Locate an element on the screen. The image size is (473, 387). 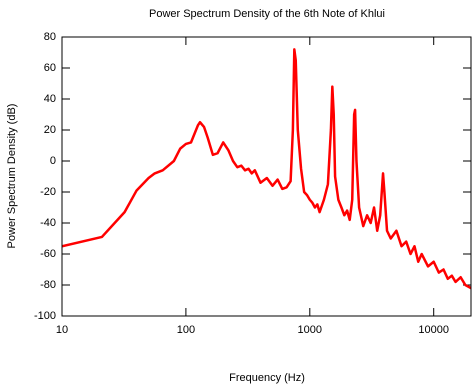
x-tick-label: 10 is located at coordinates (62, 330).